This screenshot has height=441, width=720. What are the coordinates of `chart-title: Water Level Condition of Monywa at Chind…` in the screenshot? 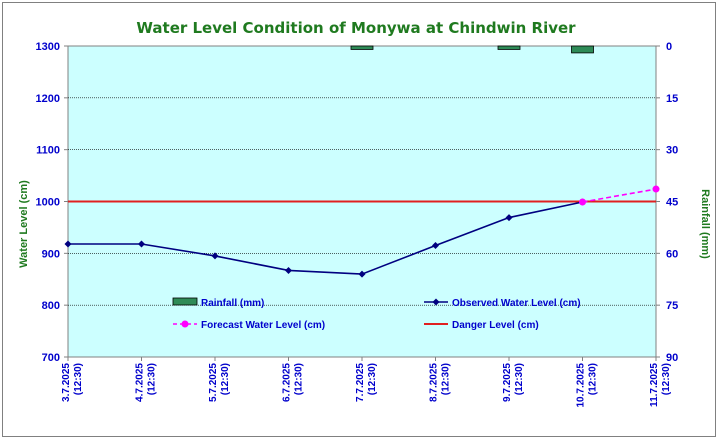 It's located at (356, 28).